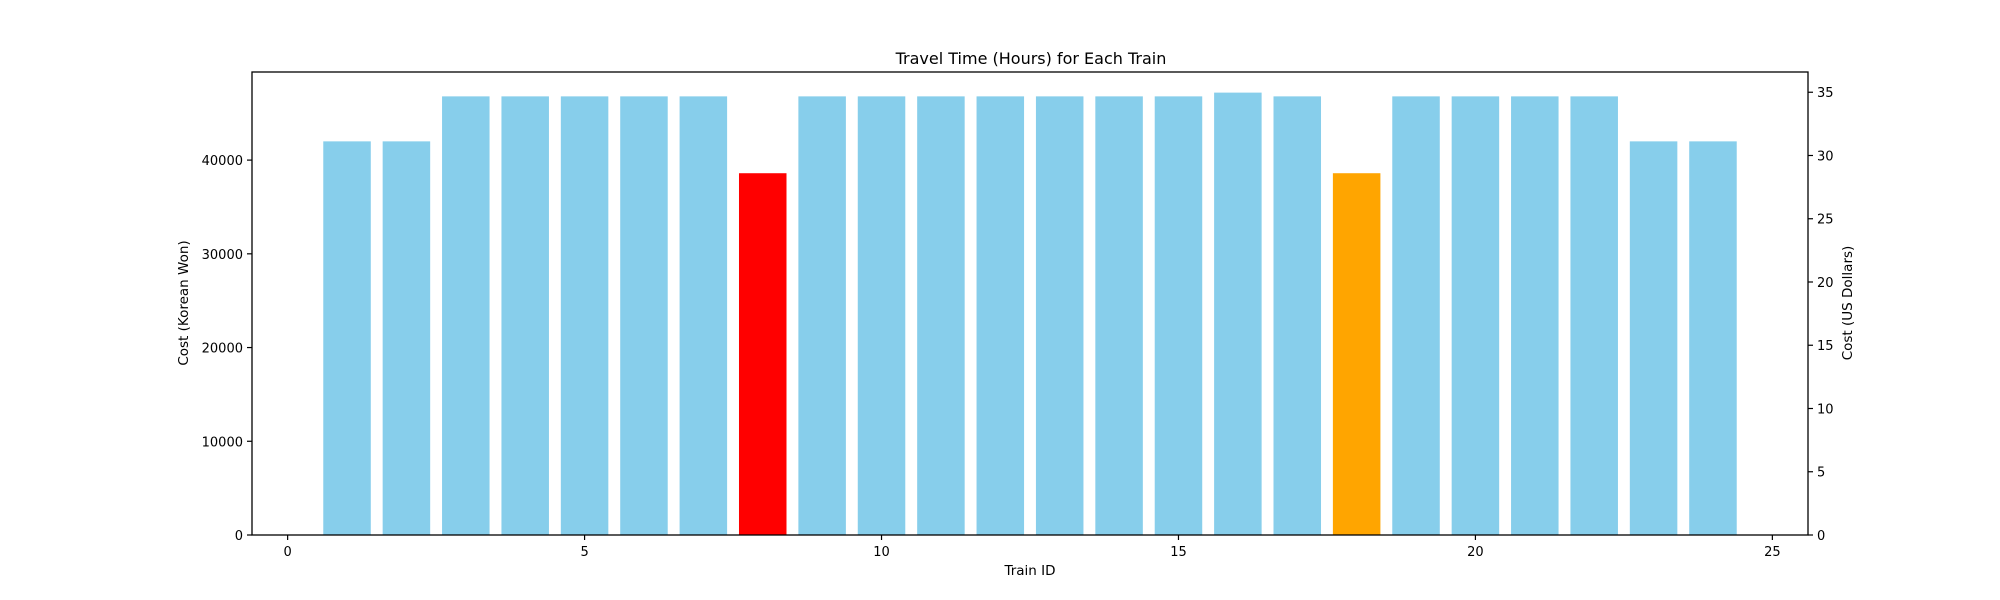  I want to click on y-tick-label: 10000, so click(222, 442).